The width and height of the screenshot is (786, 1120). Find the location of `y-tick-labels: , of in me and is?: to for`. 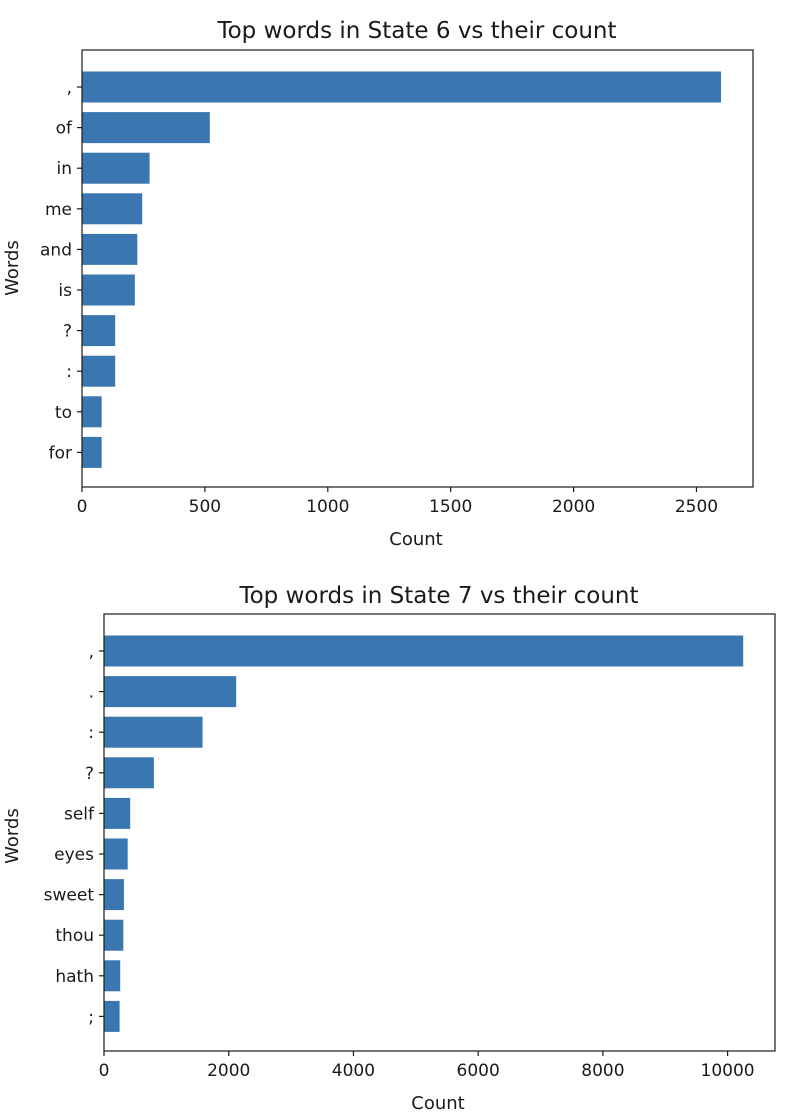

y-tick-labels: , of in me and is?: to for is located at coordinates (61, 270).